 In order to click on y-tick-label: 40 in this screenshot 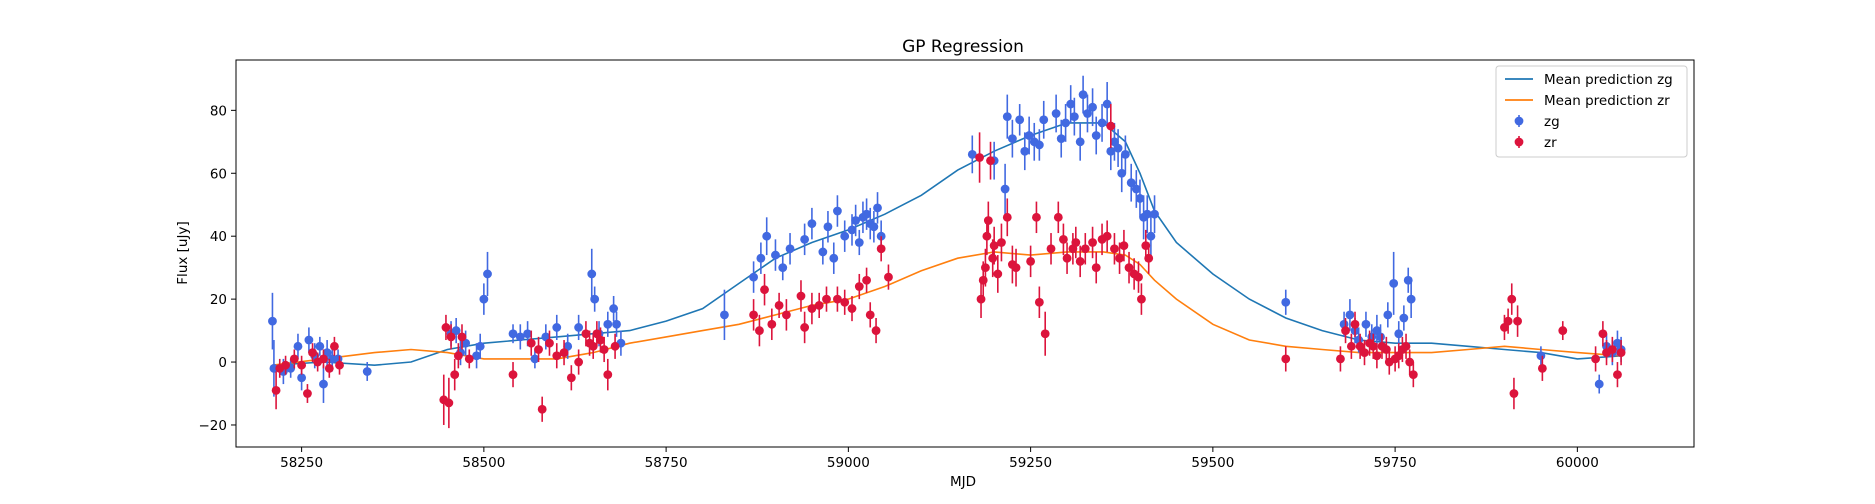, I will do `click(218, 237)`.